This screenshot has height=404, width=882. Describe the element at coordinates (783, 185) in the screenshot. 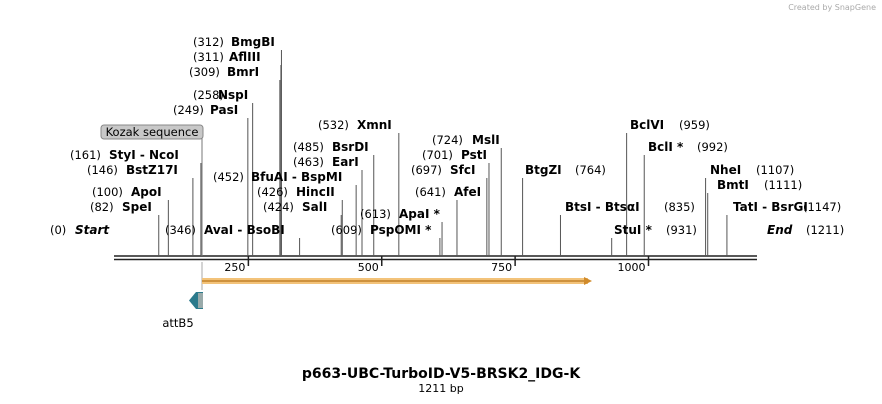

I see `site-position: (1111)` at that location.